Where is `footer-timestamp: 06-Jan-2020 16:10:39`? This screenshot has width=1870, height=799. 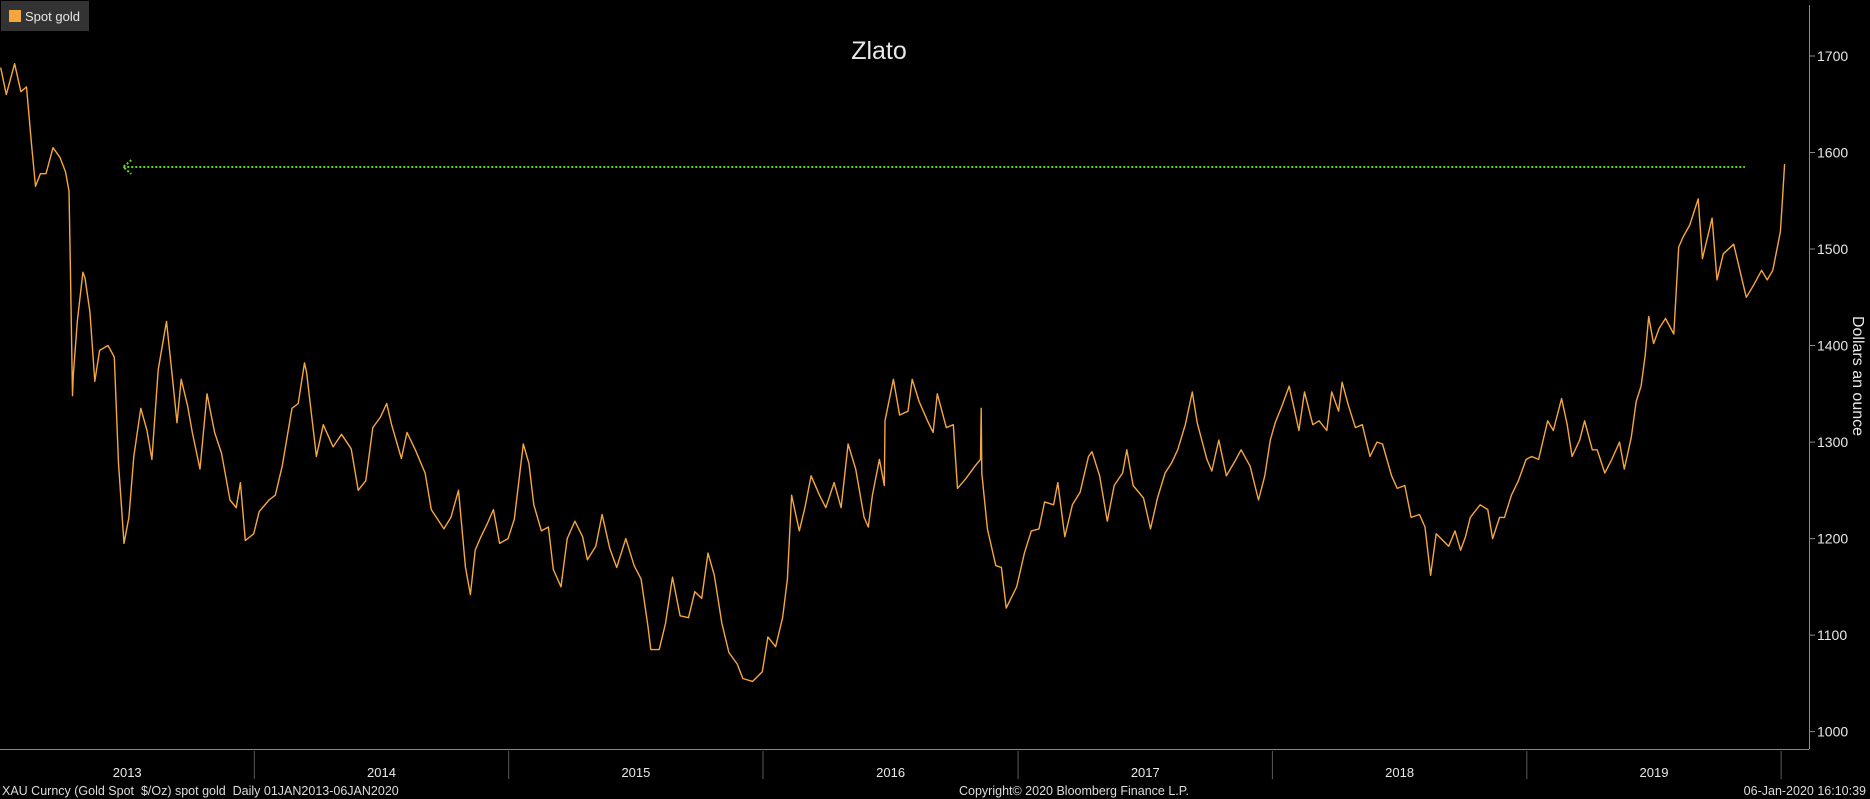
footer-timestamp: 06-Jan-2020 16:10:39 is located at coordinates (1805, 791).